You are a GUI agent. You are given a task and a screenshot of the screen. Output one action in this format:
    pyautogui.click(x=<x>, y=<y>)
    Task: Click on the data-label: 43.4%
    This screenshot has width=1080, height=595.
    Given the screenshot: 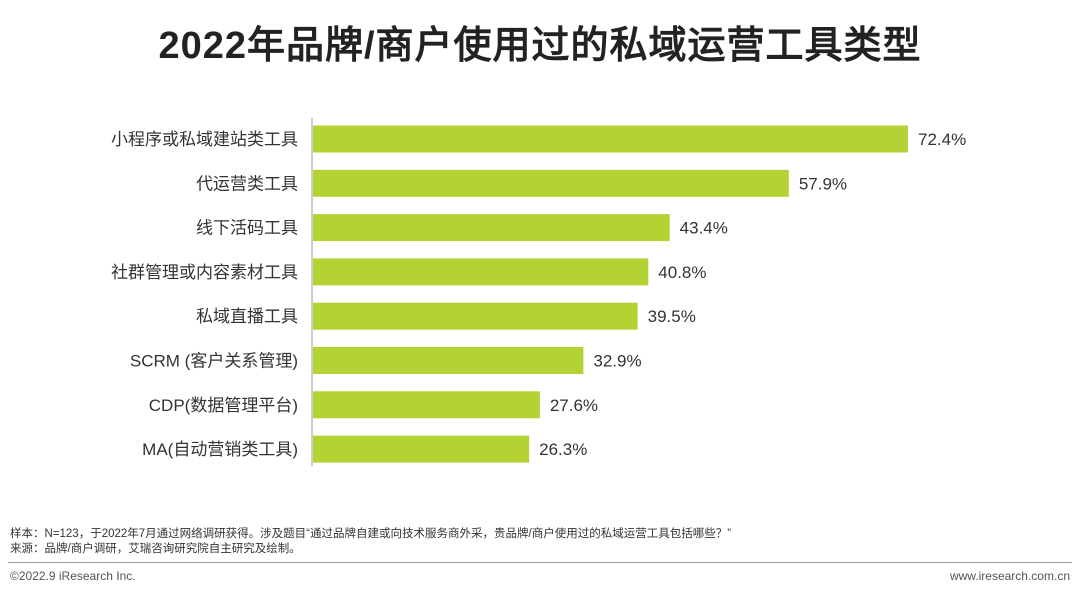 What is the action you would take?
    pyautogui.click(x=704, y=228)
    